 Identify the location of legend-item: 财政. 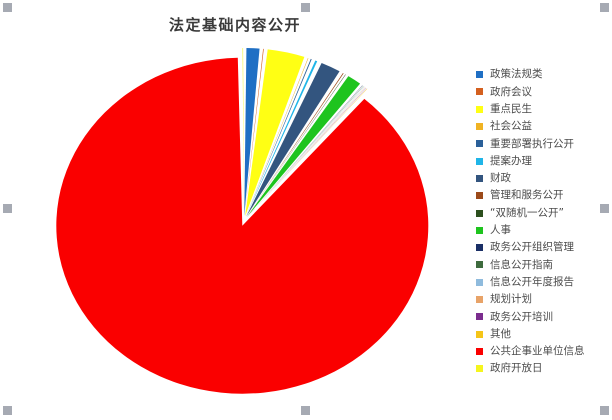
(542, 178).